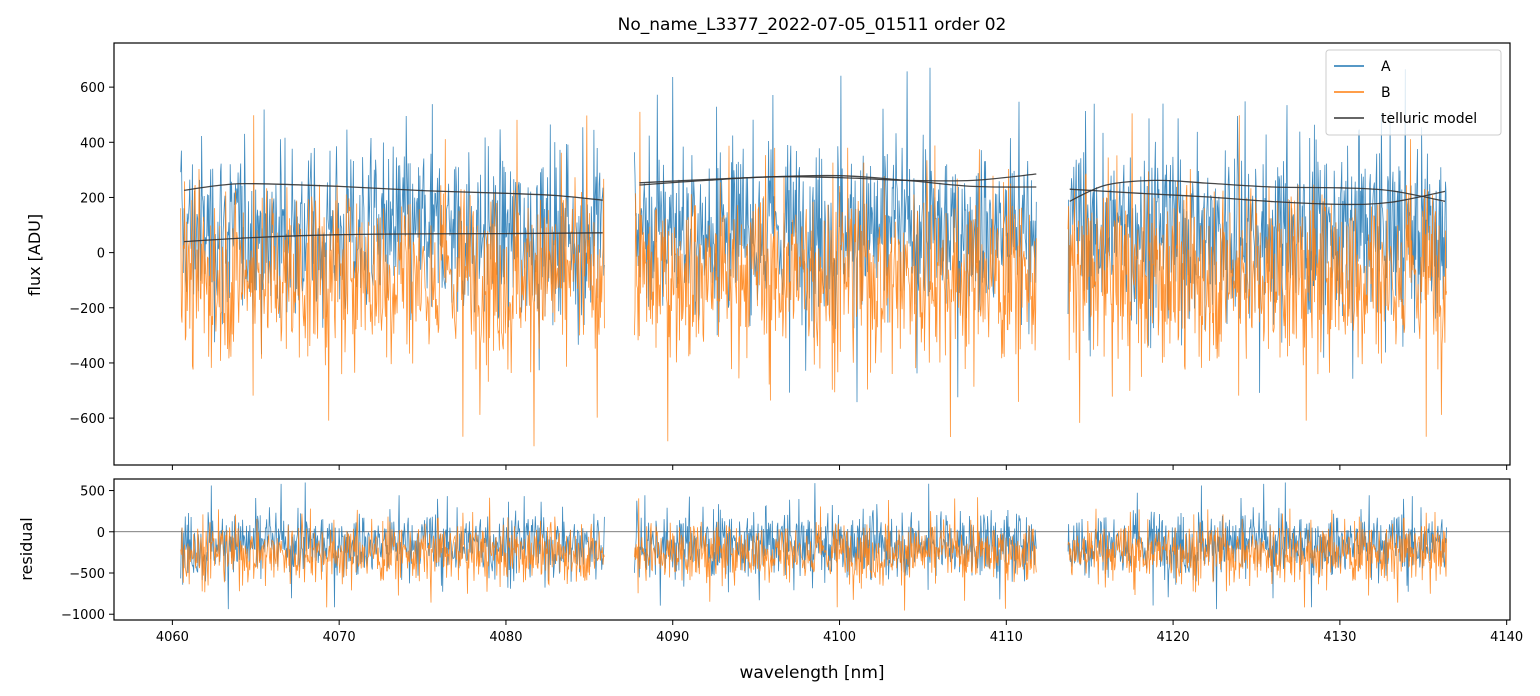 The image size is (1540, 696). Describe the element at coordinates (101, 533) in the screenshot. I see `residual-y-tick-label-0: 0` at that location.